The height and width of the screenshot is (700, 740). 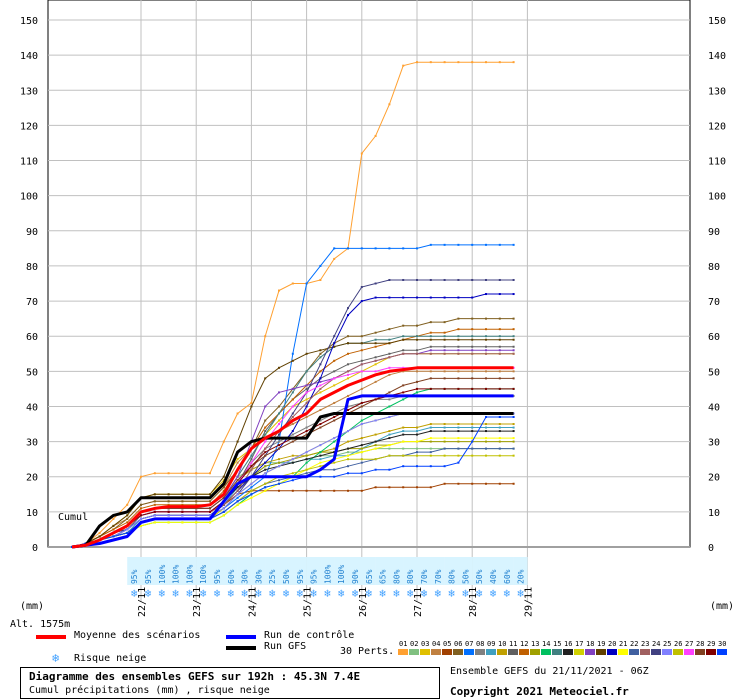 I want to click on member-legend-label: 28, so click(x=700, y=644).